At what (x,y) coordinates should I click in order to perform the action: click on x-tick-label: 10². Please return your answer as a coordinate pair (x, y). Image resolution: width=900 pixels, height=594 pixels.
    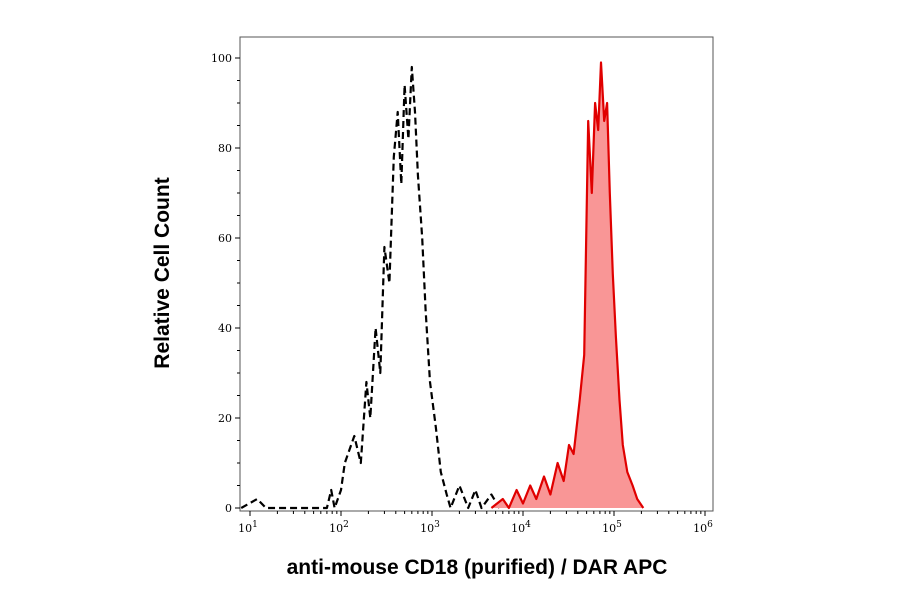
    Looking at the image, I should click on (339, 527).